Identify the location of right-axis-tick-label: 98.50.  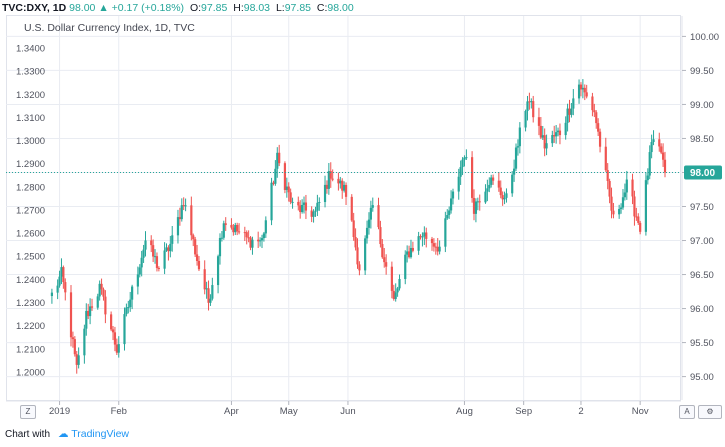
(702, 139).